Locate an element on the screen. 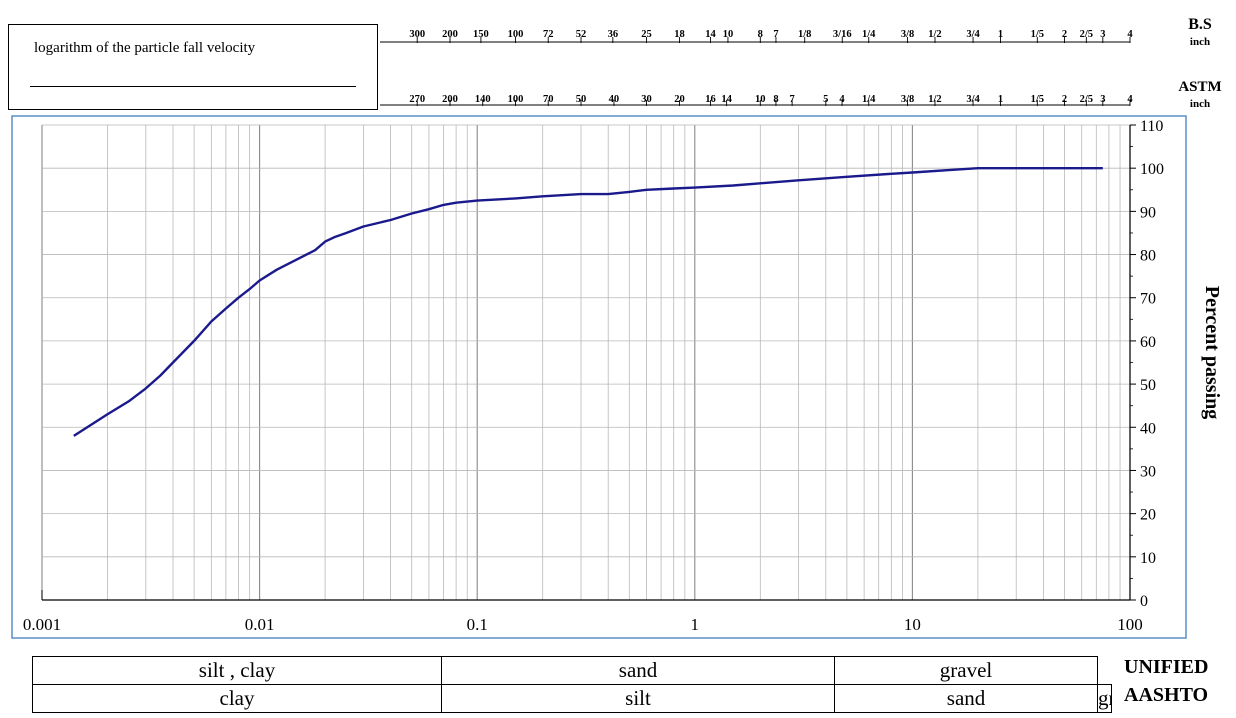 The image size is (1236, 718). aashto-row: claysiltsandgravel is located at coordinates (572, 698).